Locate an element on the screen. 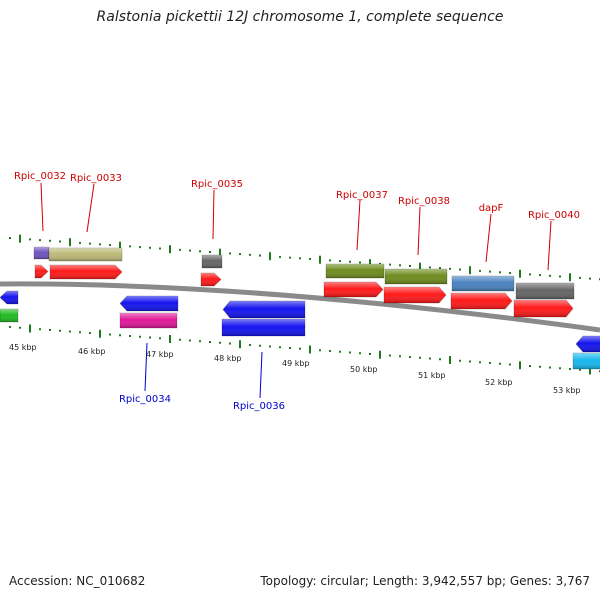 The height and width of the screenshot is (600, 600). gene-label-forward: Rpic_0032 is located at coordinates (40, 176).